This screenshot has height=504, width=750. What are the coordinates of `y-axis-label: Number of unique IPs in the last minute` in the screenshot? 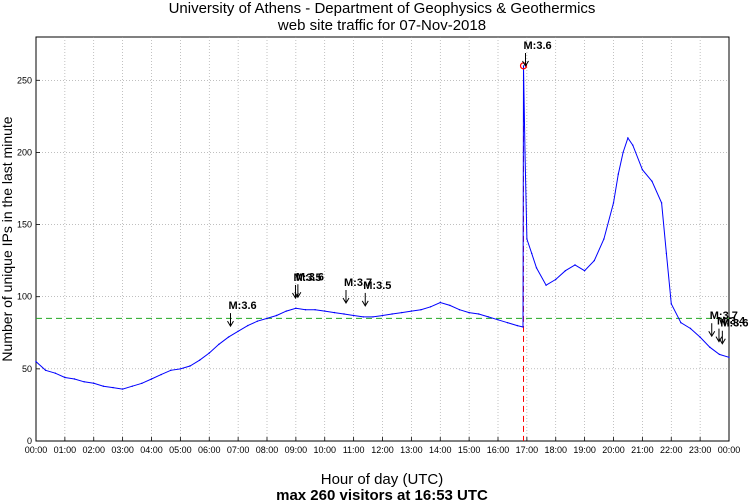 It's located at (7, 238).